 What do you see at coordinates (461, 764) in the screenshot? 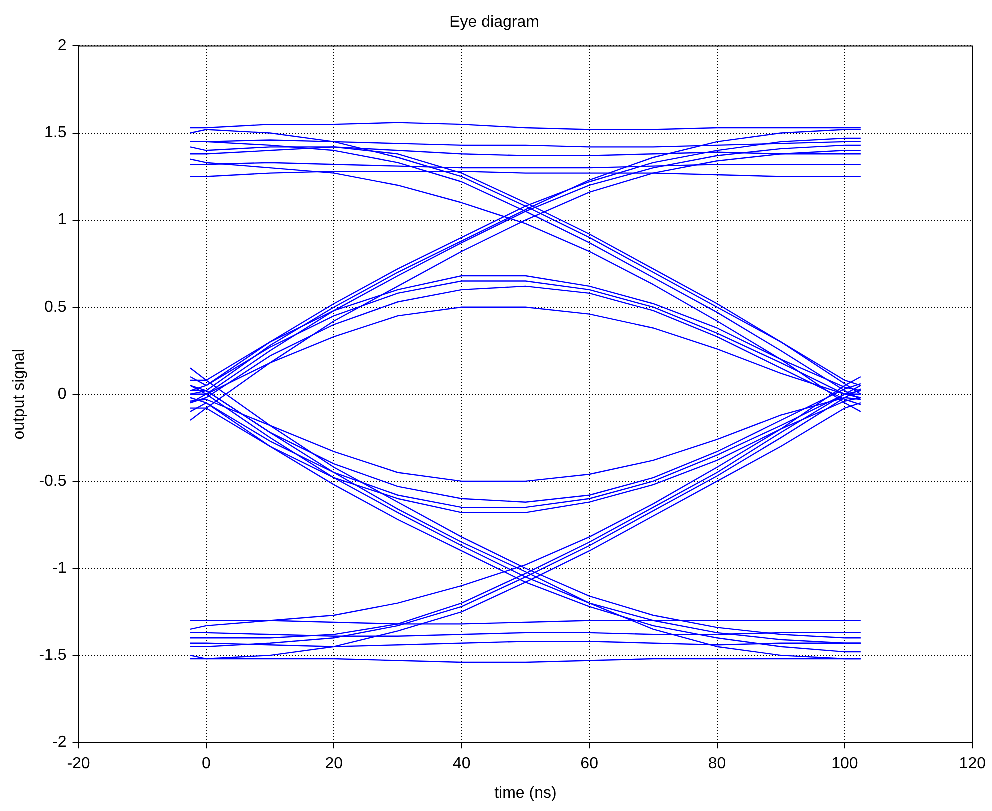
I see `x-tick-label: 40` at bounding box center [461, 764].